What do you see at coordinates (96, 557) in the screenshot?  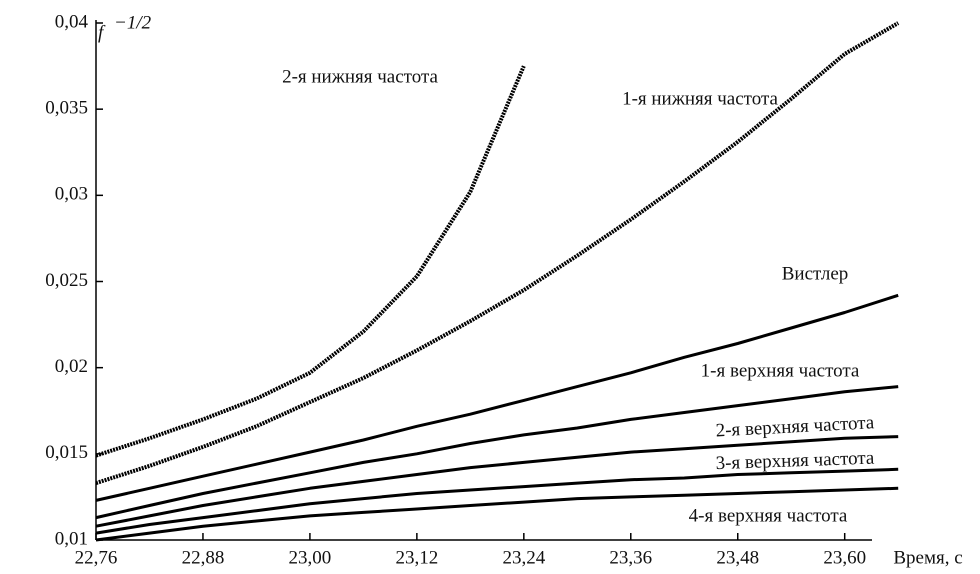 I see `x-tick-label: 22,76` at bounding box center [96, 557].